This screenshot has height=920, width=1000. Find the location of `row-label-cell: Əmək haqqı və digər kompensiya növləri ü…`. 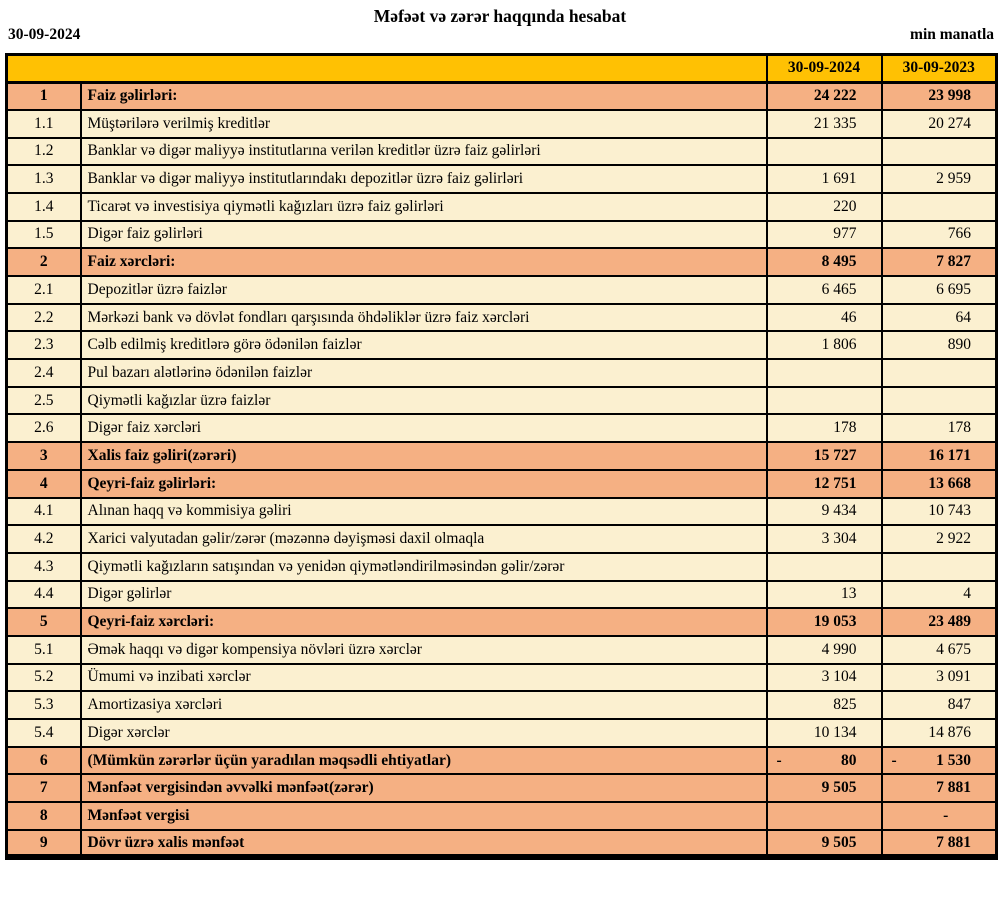

row-label-cell: Əmək haqqı və digər kompensiya növləri ü… is located at coordinates (423, 649).